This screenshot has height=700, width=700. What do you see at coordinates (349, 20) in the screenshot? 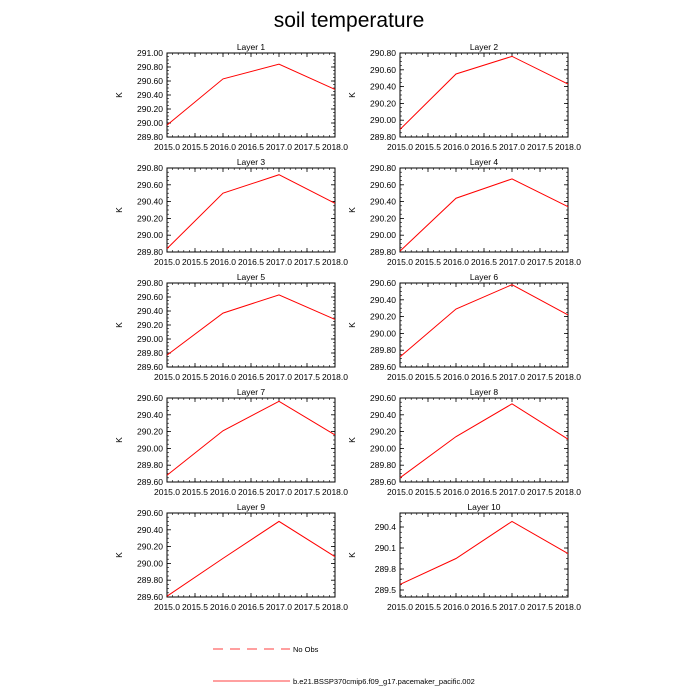
I see `figure-title: soil temperature` at bounding box center [349, 20].